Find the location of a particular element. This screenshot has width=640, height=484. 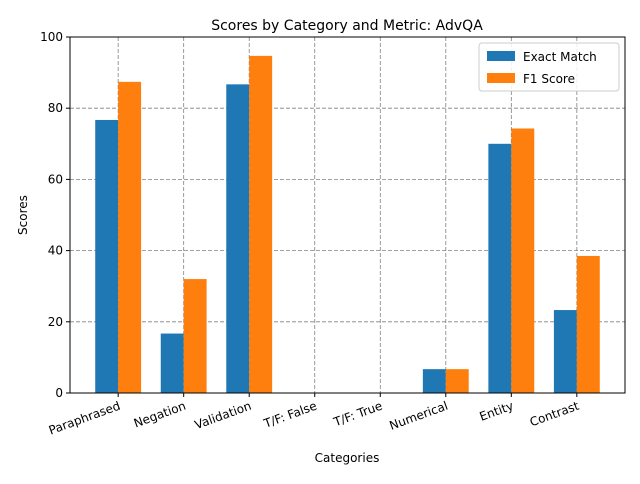

legend-label: Exact Match is located at coordinates (560, 57).